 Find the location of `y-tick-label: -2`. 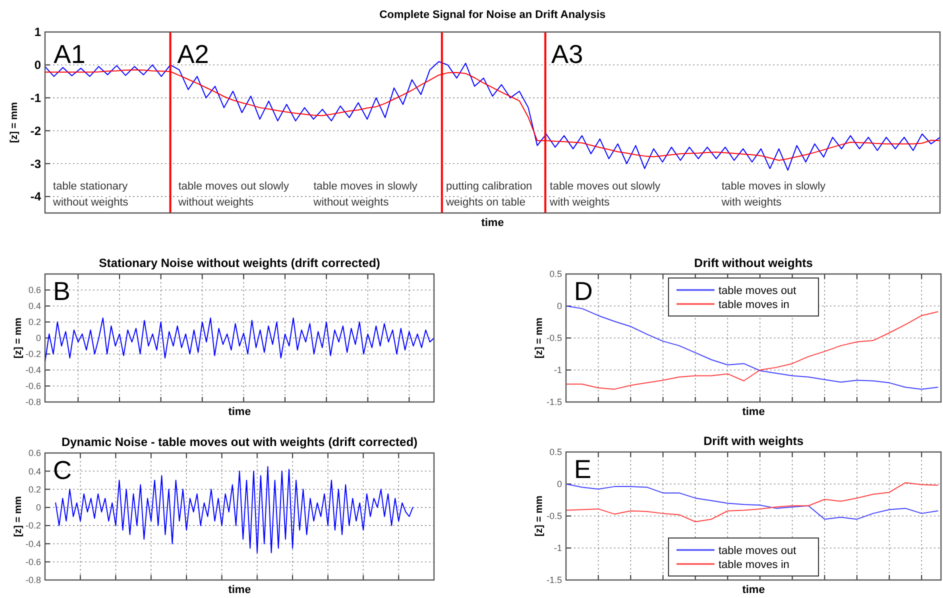

y-tick-label: -2 is located at coordinates (36, 131).